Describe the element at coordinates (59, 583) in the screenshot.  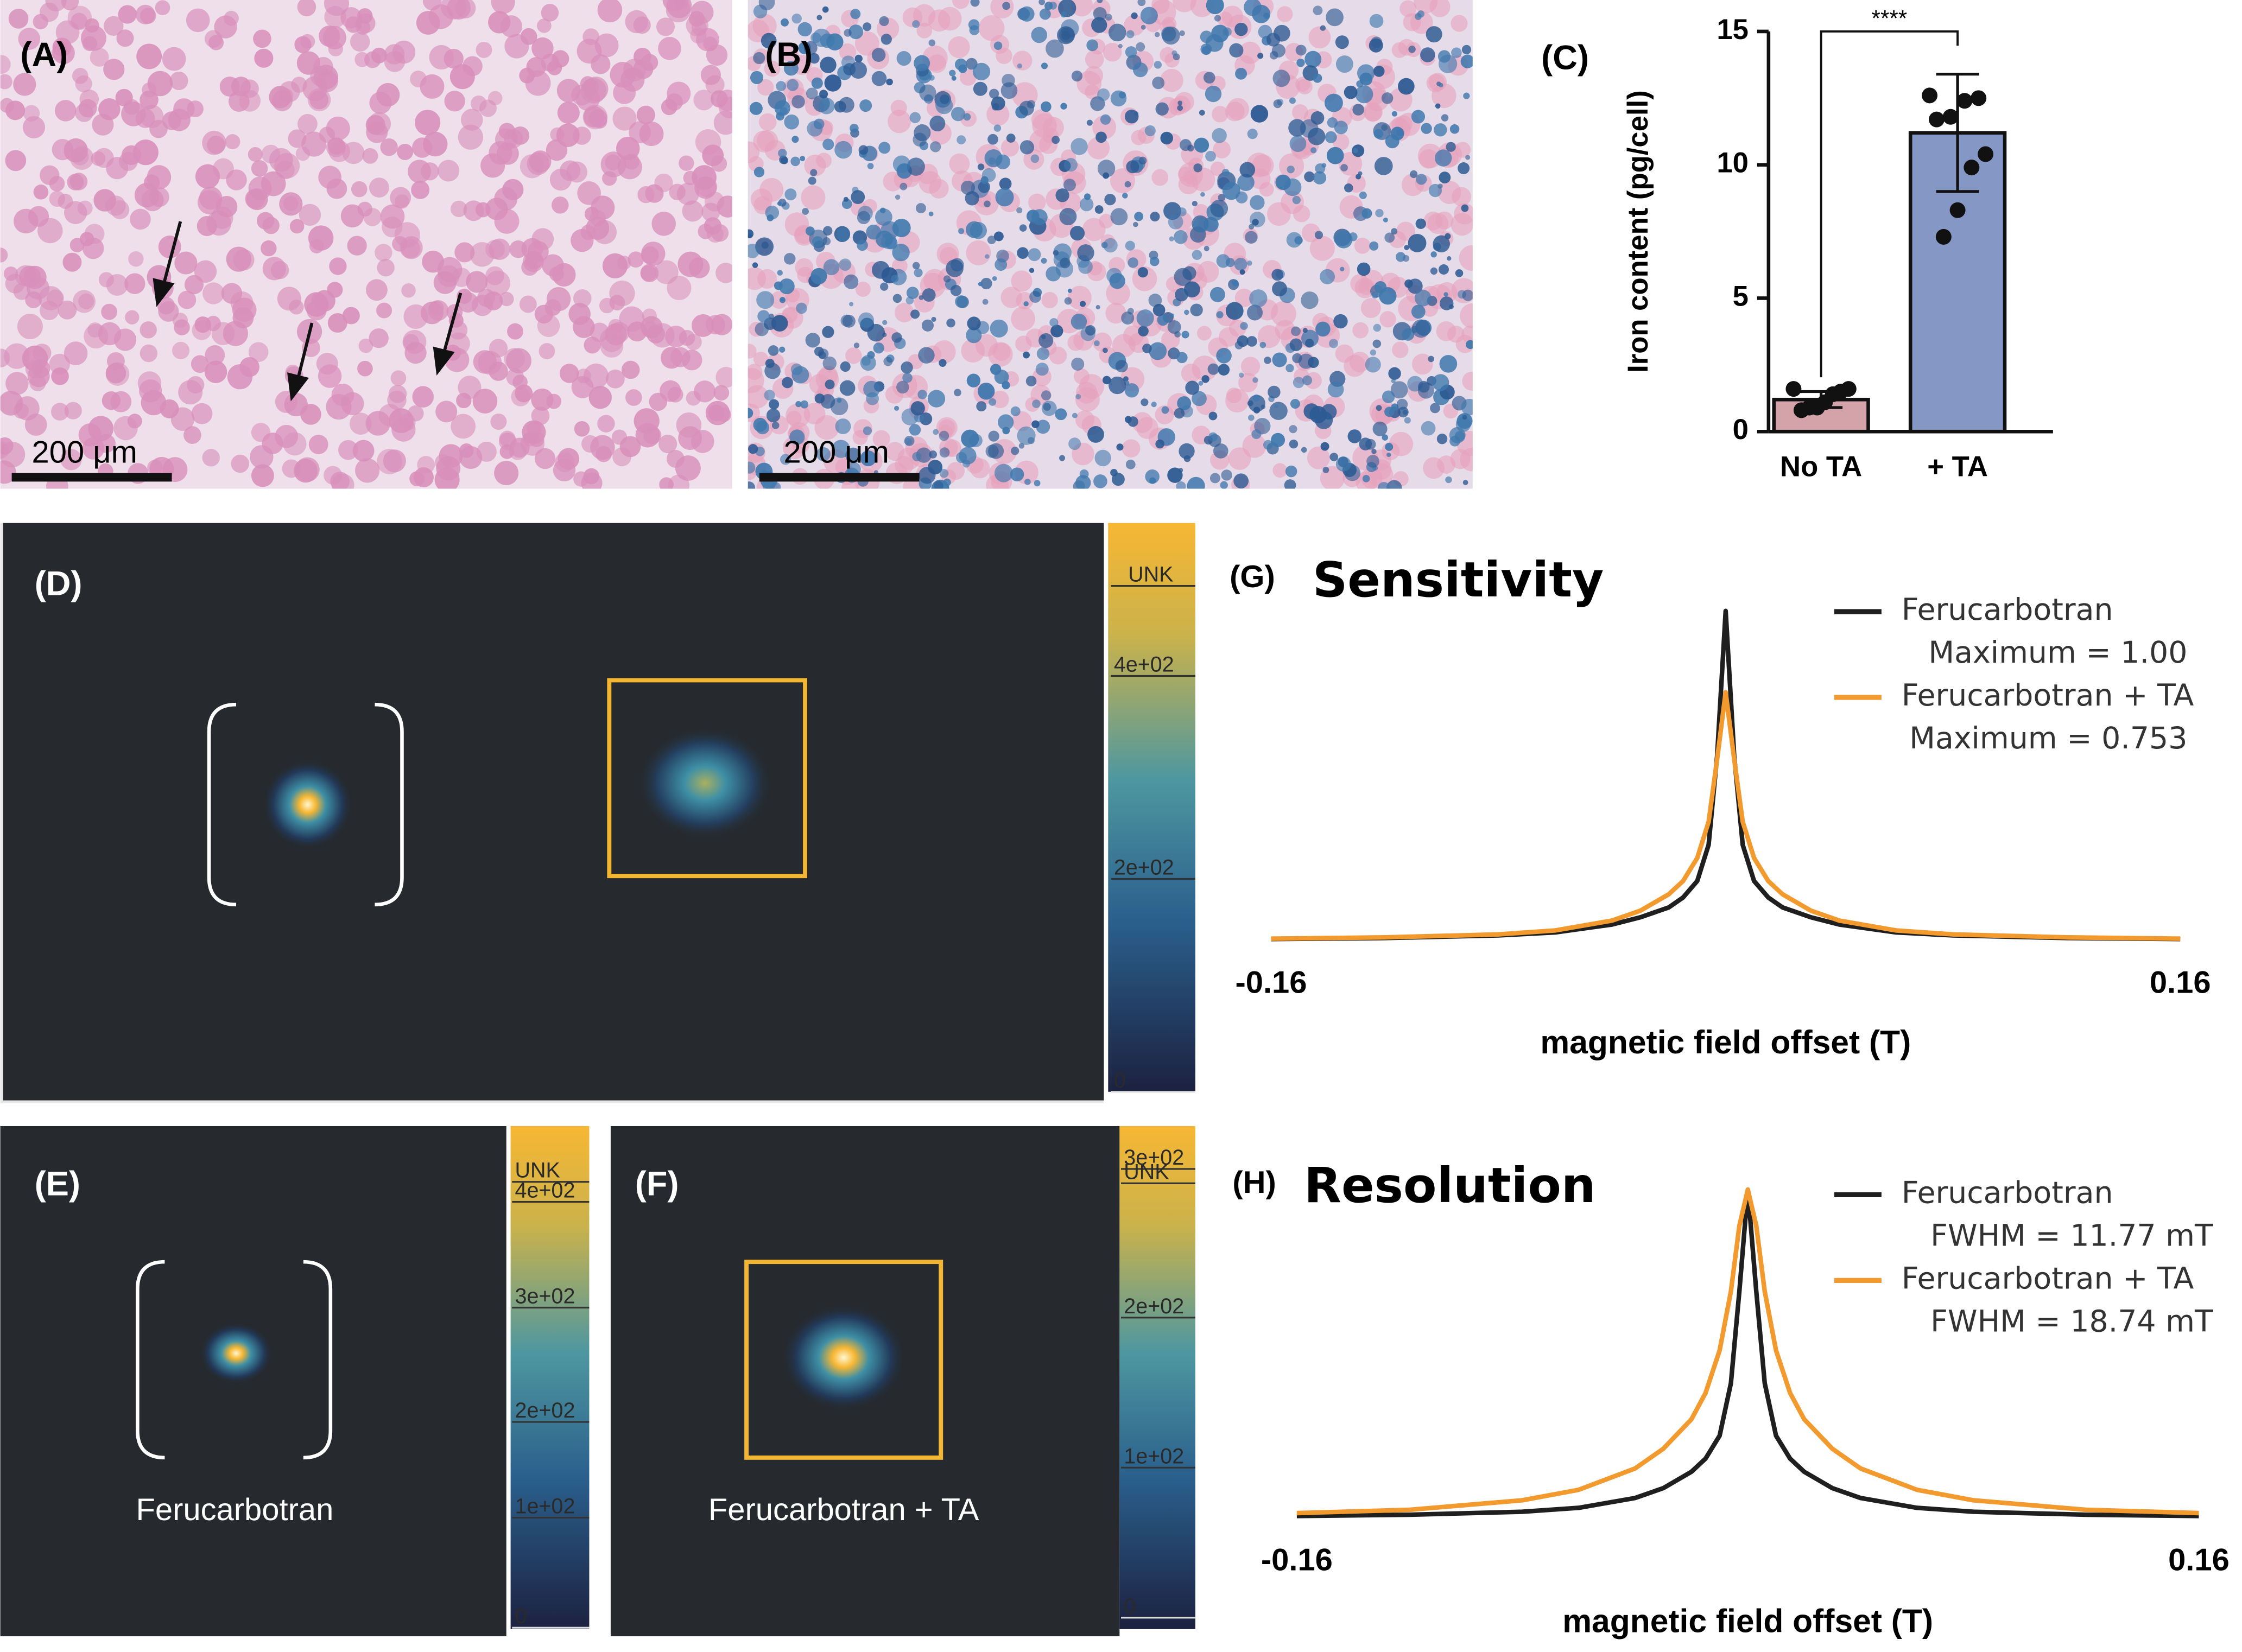
I see `panel-label: (D)` at that location.